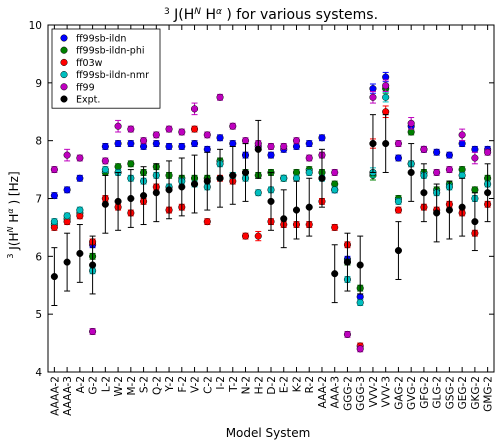  Describe the element at coordinates (196, 384) in the screenshot. I see `x-tick-label: V-2` at that location.